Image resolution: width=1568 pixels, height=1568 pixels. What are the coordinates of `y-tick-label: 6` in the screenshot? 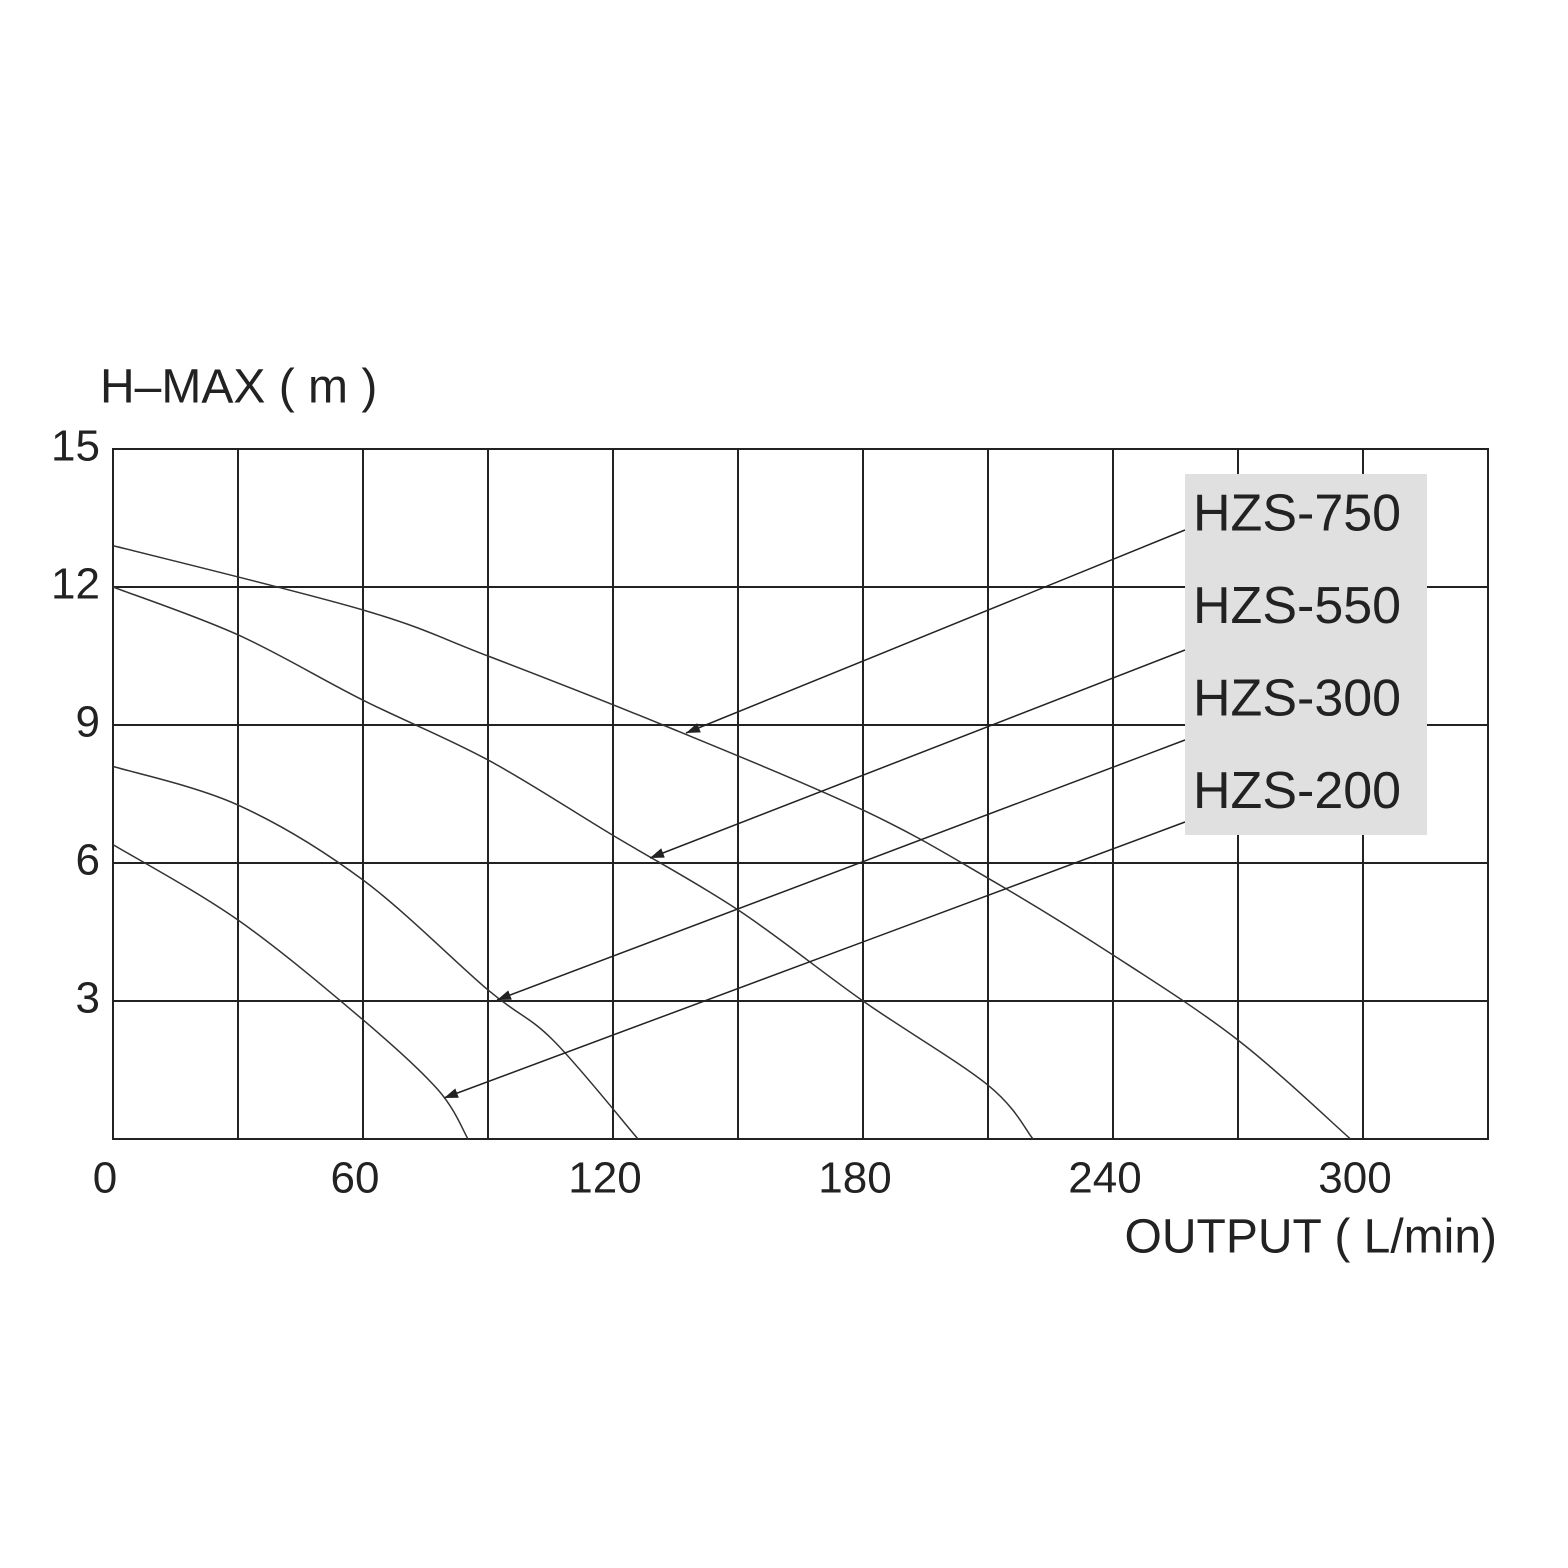 It's located at (88, 860).